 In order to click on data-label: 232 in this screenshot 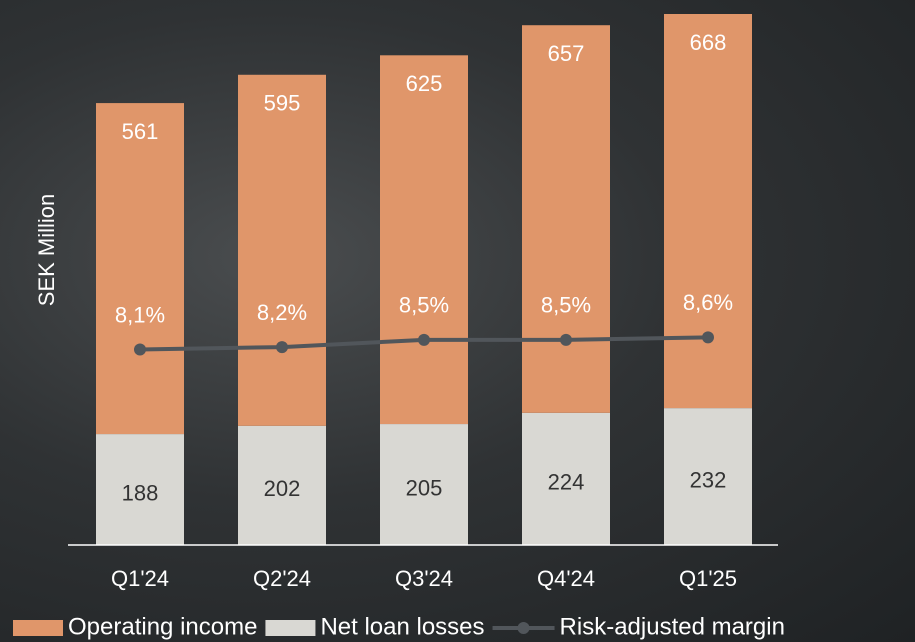, I will do `click(708, 479)`.